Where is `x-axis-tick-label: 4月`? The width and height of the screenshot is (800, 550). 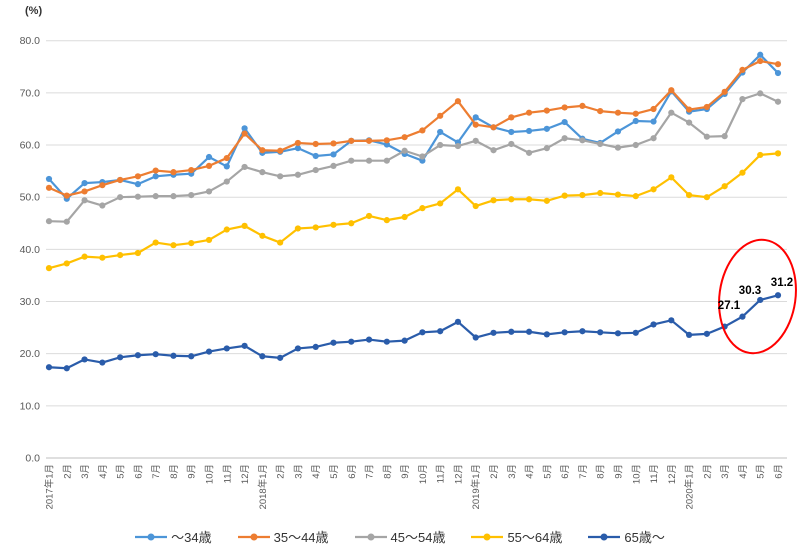
x-axis-tick-label: 4月 is located at coordinates (316, 471).